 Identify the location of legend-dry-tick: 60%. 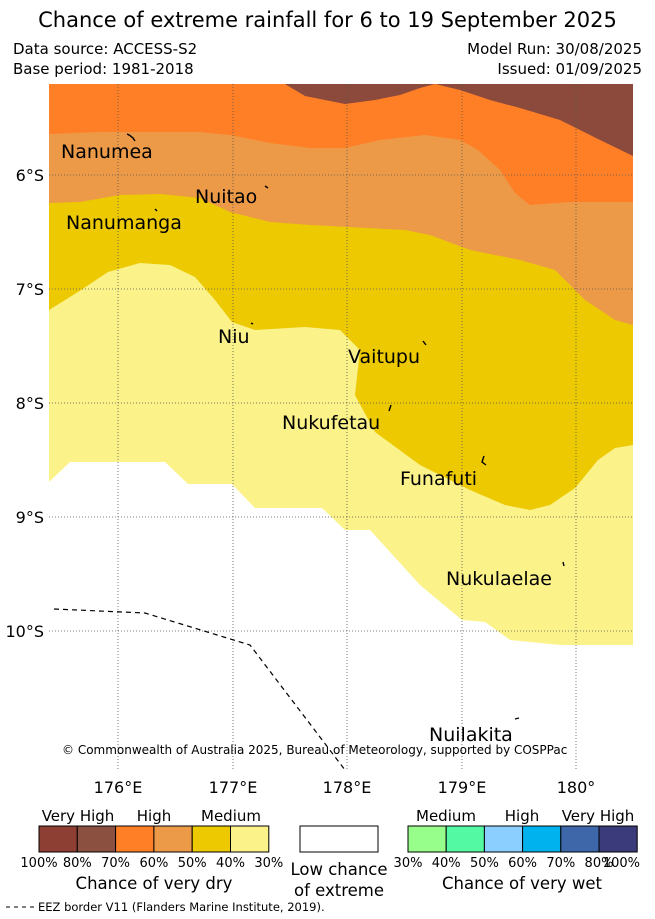
(153, 863).